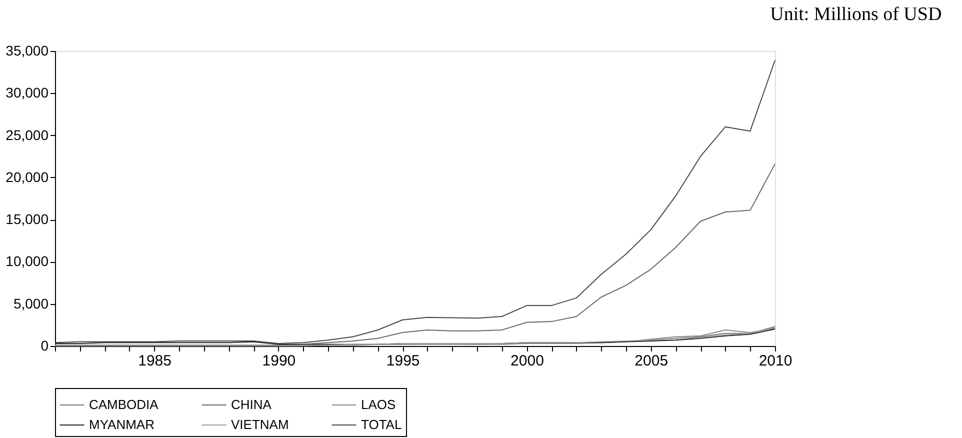 This screenshot has height=438, width=962. Describe the element at coordinates (381, 424) in the screenshot. I see `legend-label: TOTAL` at that location.